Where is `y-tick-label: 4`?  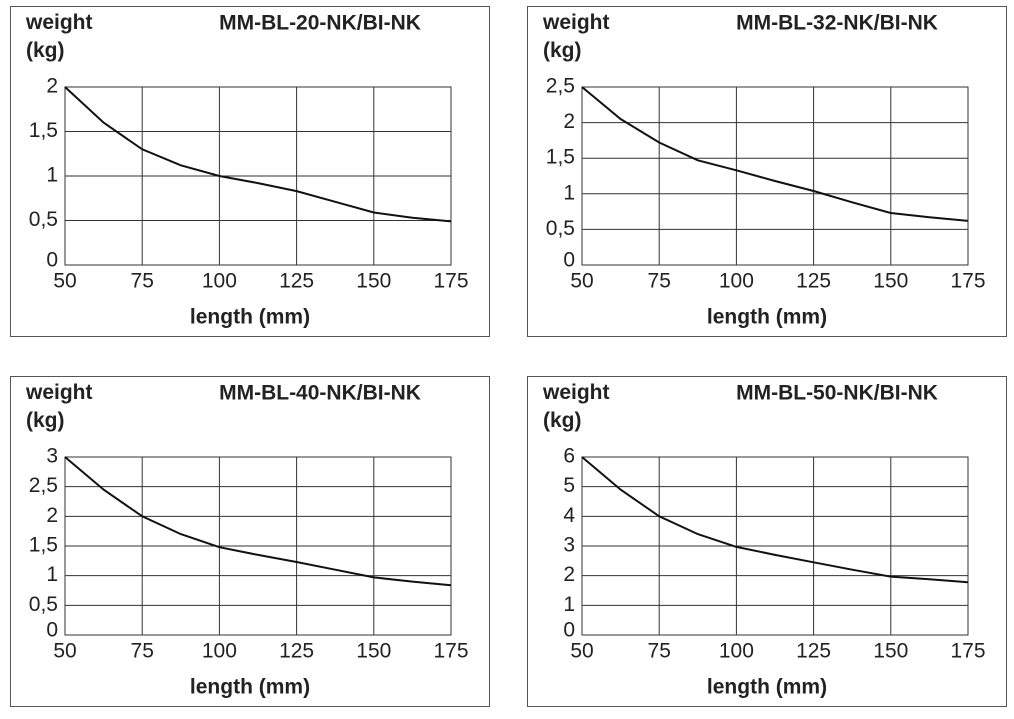 y-tick-label: 4 is located at coordinates (569, 515).